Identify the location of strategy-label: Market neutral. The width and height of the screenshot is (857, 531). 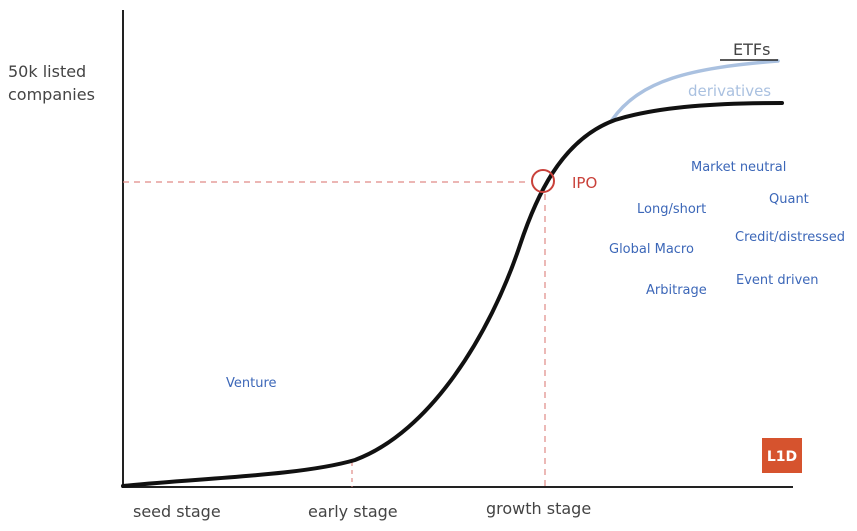
(738, 167).